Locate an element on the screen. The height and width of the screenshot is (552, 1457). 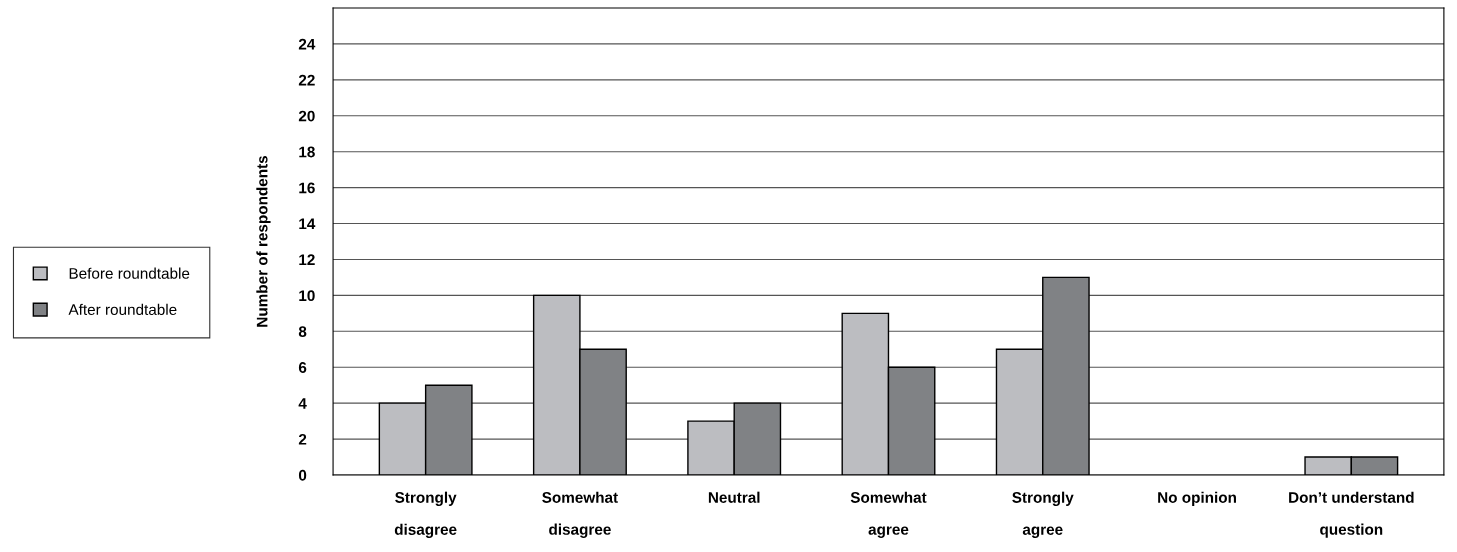
category-label: Somewhat disagree is located at coordinates (580, 514).